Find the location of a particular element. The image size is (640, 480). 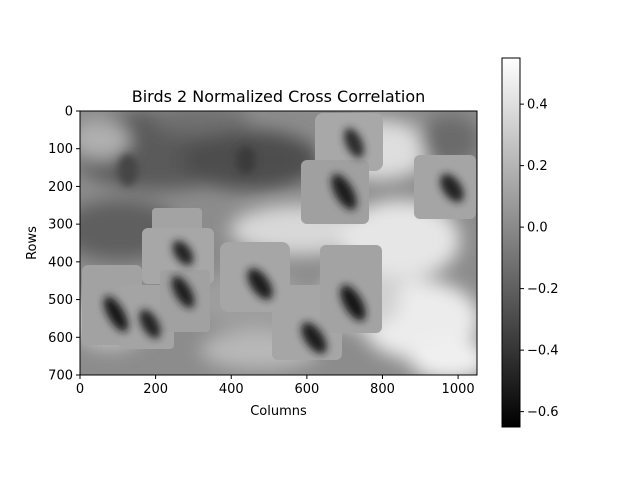

colorbar: 0.4 0.2 0.0 −0.2 −0.4 −0.6 is located at coordinates (530, 242).